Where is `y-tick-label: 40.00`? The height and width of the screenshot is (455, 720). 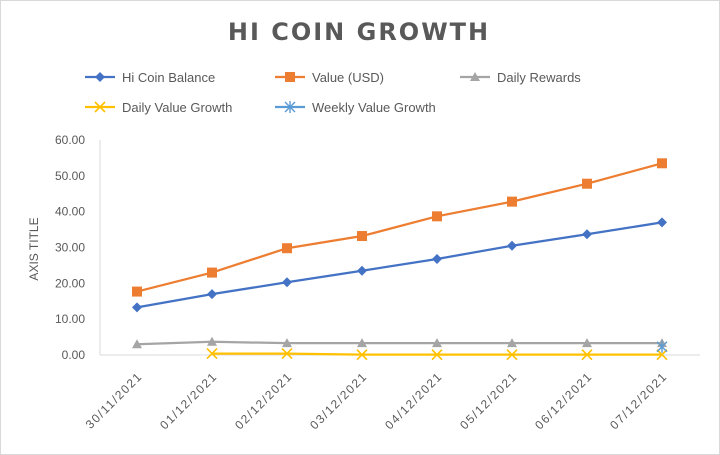 y-tick-label: 40.00 is located at coordinates (70, 212).